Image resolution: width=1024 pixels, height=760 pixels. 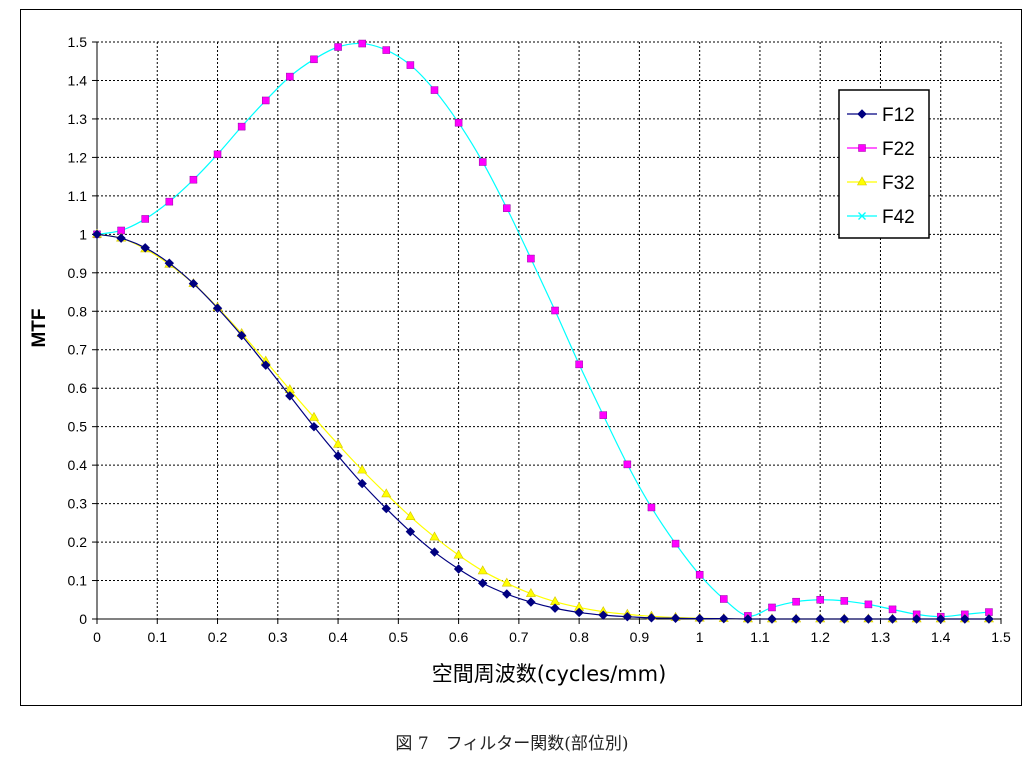 What do you see at coordinates (78, 388) in the screenshot?
I see `y-tick-label: 0.6` at bounding box center [78, 388].